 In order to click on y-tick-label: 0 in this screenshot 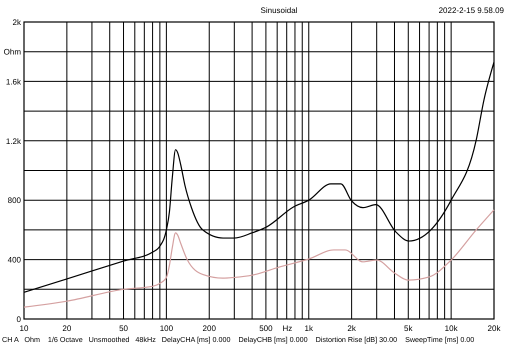, I will do `click(19, 319)`.